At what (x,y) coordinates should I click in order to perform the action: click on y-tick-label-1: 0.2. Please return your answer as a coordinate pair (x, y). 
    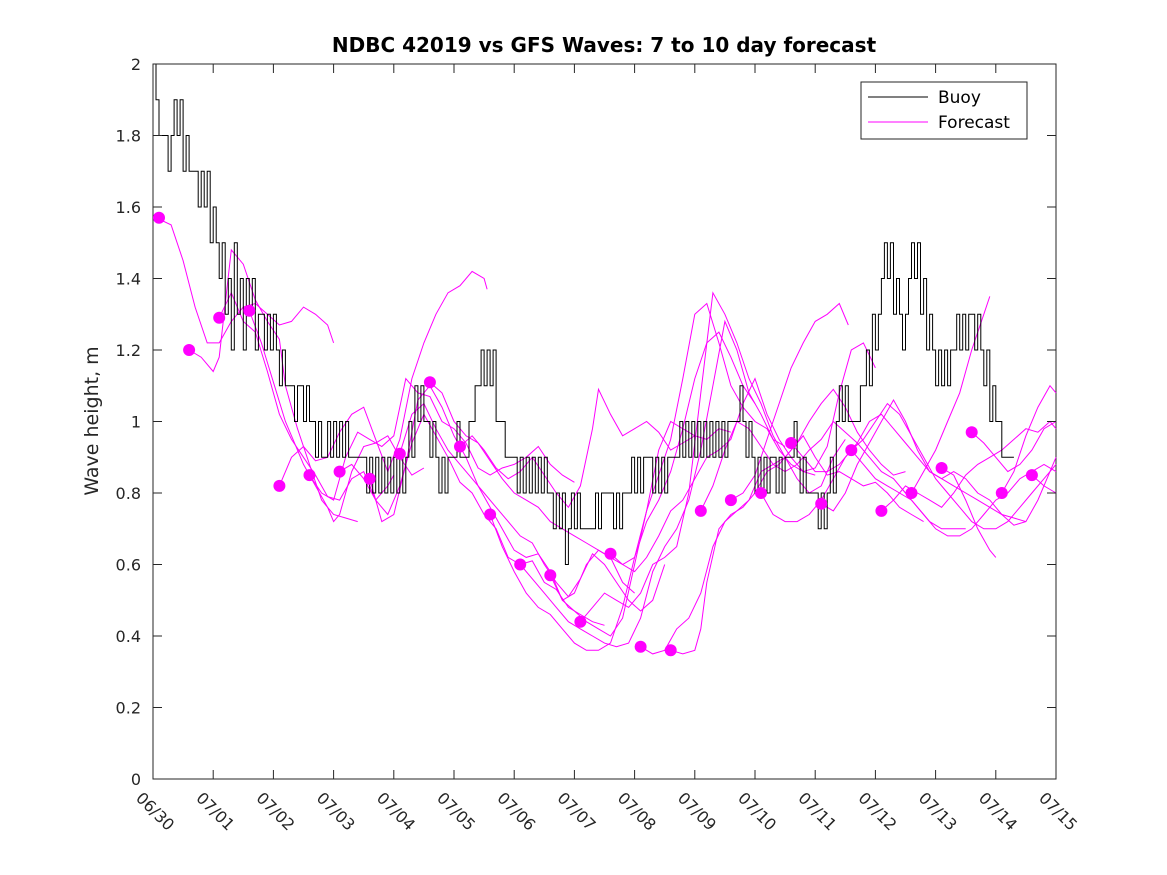
    Looking at the image, I should click on (128, 708).